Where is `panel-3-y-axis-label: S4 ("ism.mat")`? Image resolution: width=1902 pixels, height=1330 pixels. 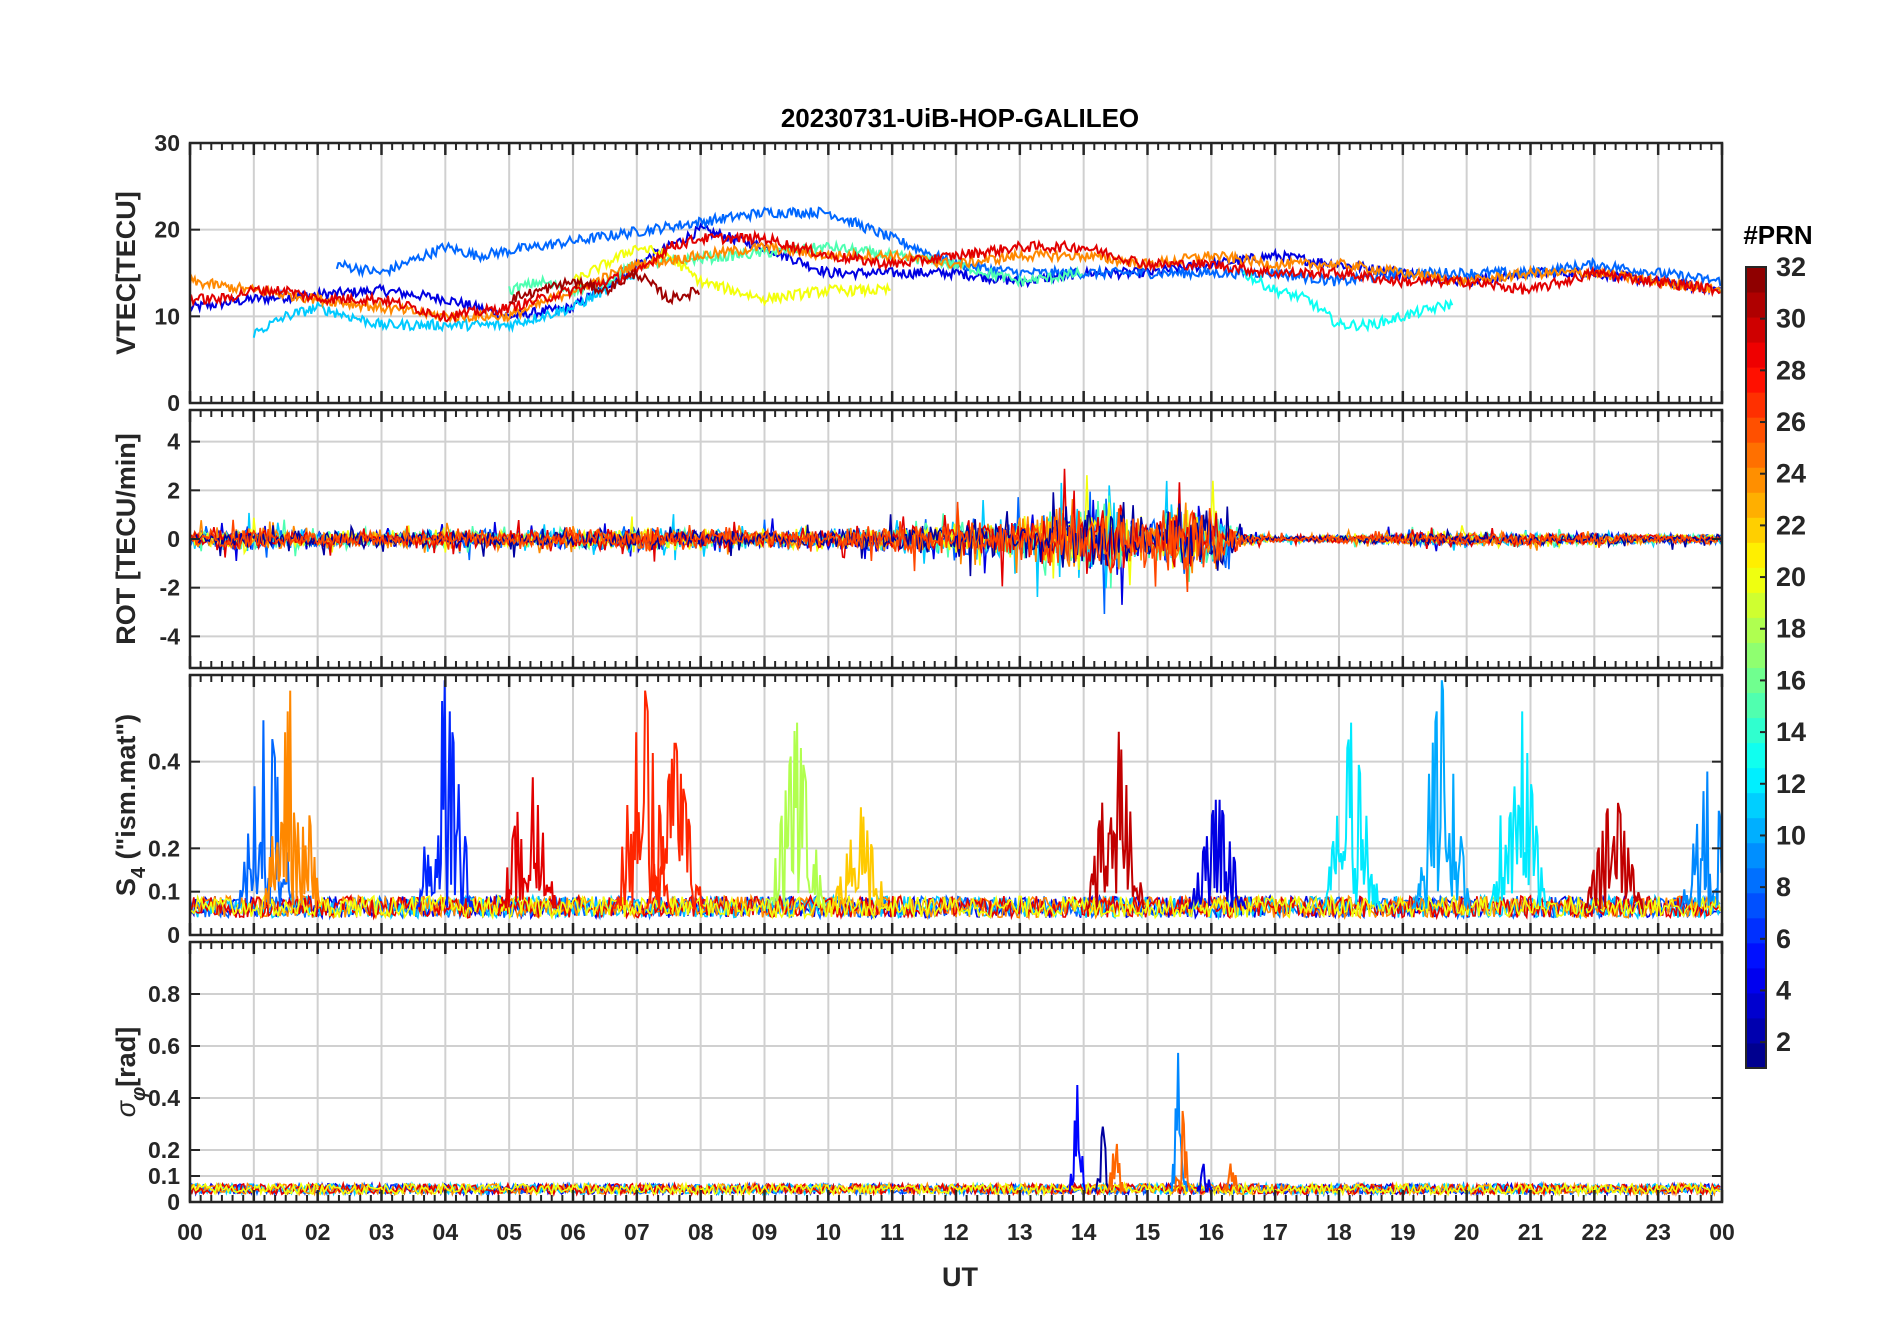 panel-3-y-axis-label: S4 ("ism.mat") is located at coordinates (130, 805).